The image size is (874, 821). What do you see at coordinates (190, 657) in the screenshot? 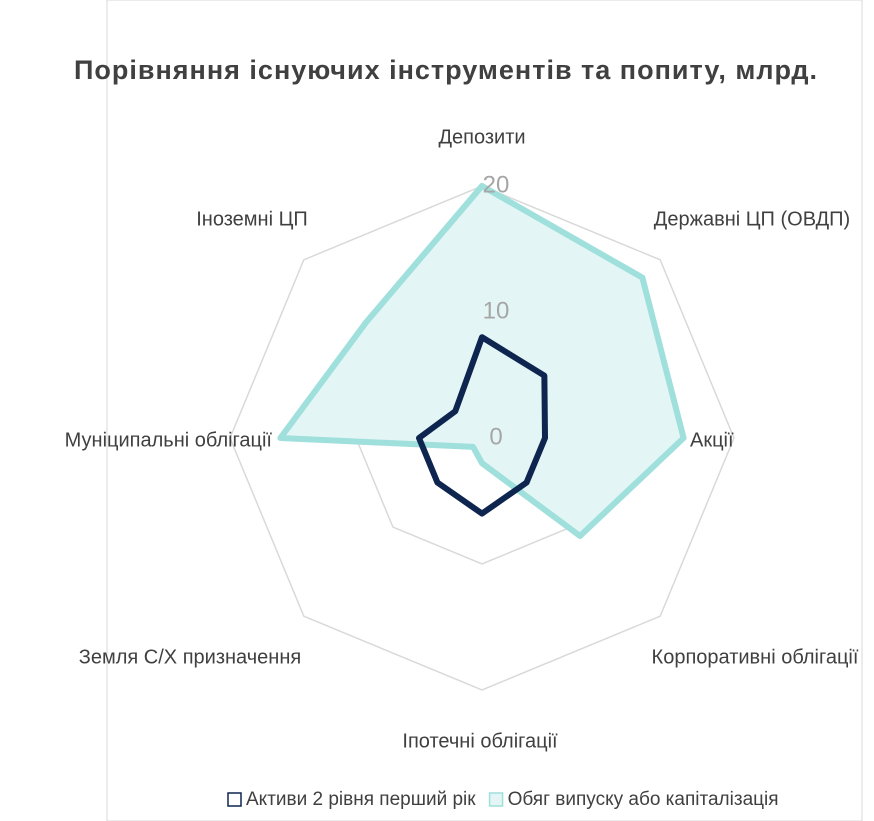
I see `axis-label: Земля С/Х призначення` at bounding box center [190, 657].